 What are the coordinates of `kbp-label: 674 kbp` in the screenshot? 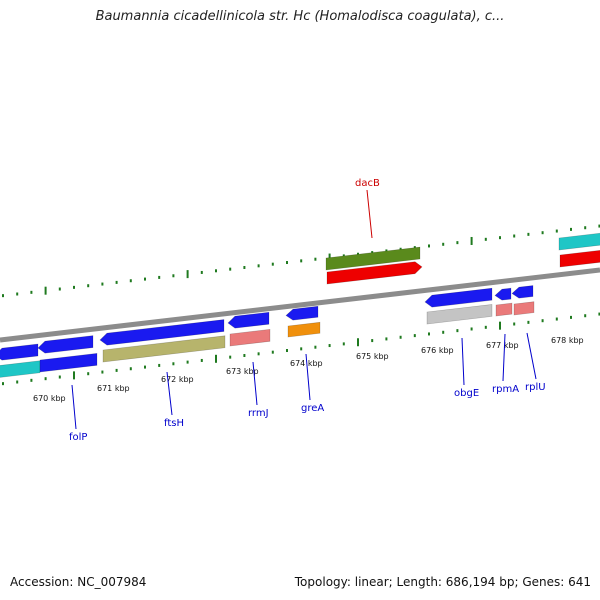 It's located at (306, 363).